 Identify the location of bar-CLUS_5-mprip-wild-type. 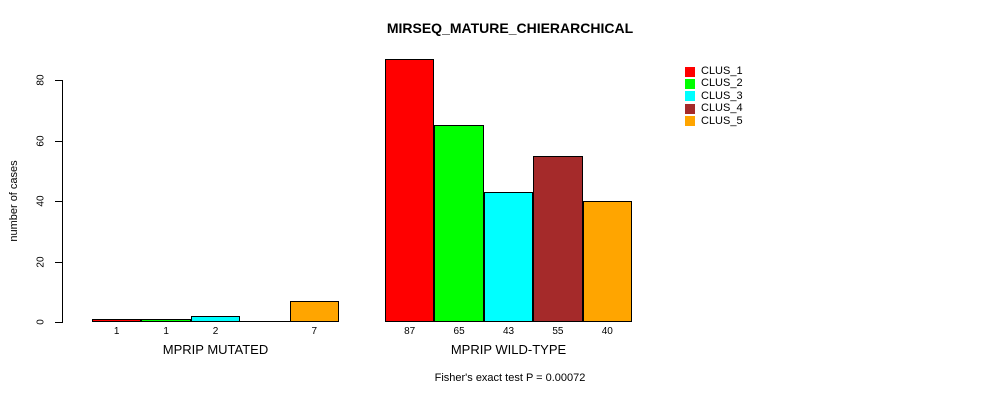
(607, 261).